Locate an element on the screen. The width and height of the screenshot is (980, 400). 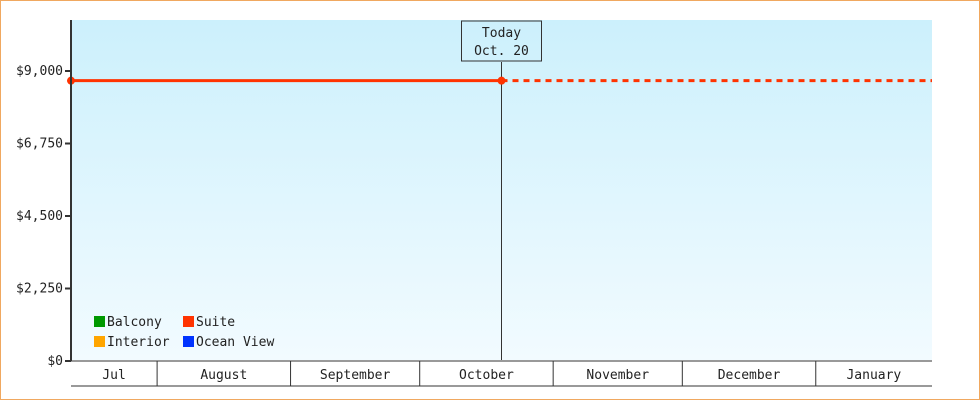
legend-label: Suite is located at coordinates (215, 322).